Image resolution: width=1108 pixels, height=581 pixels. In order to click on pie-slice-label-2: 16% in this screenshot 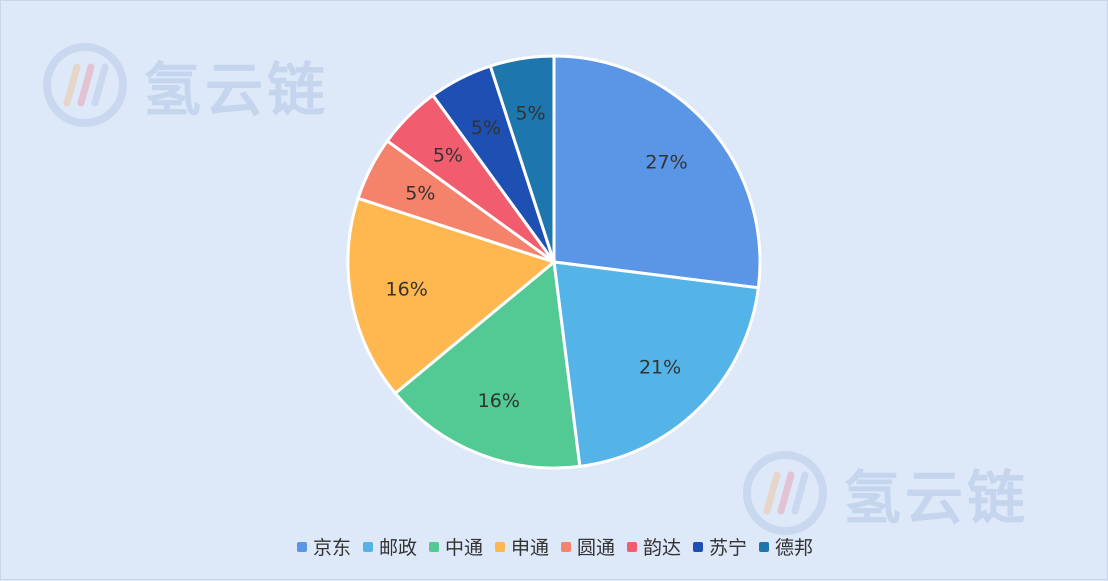, I will do `click(499, 401)`.